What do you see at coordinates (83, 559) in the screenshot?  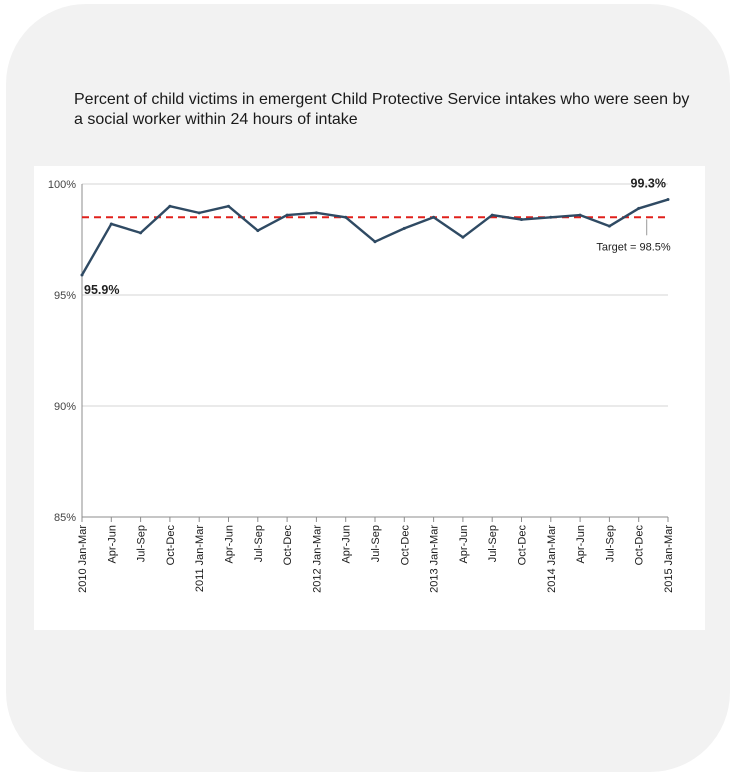 I see `x-tick-label: 2010 Jan-Mar` at bounding box center [83, 559].